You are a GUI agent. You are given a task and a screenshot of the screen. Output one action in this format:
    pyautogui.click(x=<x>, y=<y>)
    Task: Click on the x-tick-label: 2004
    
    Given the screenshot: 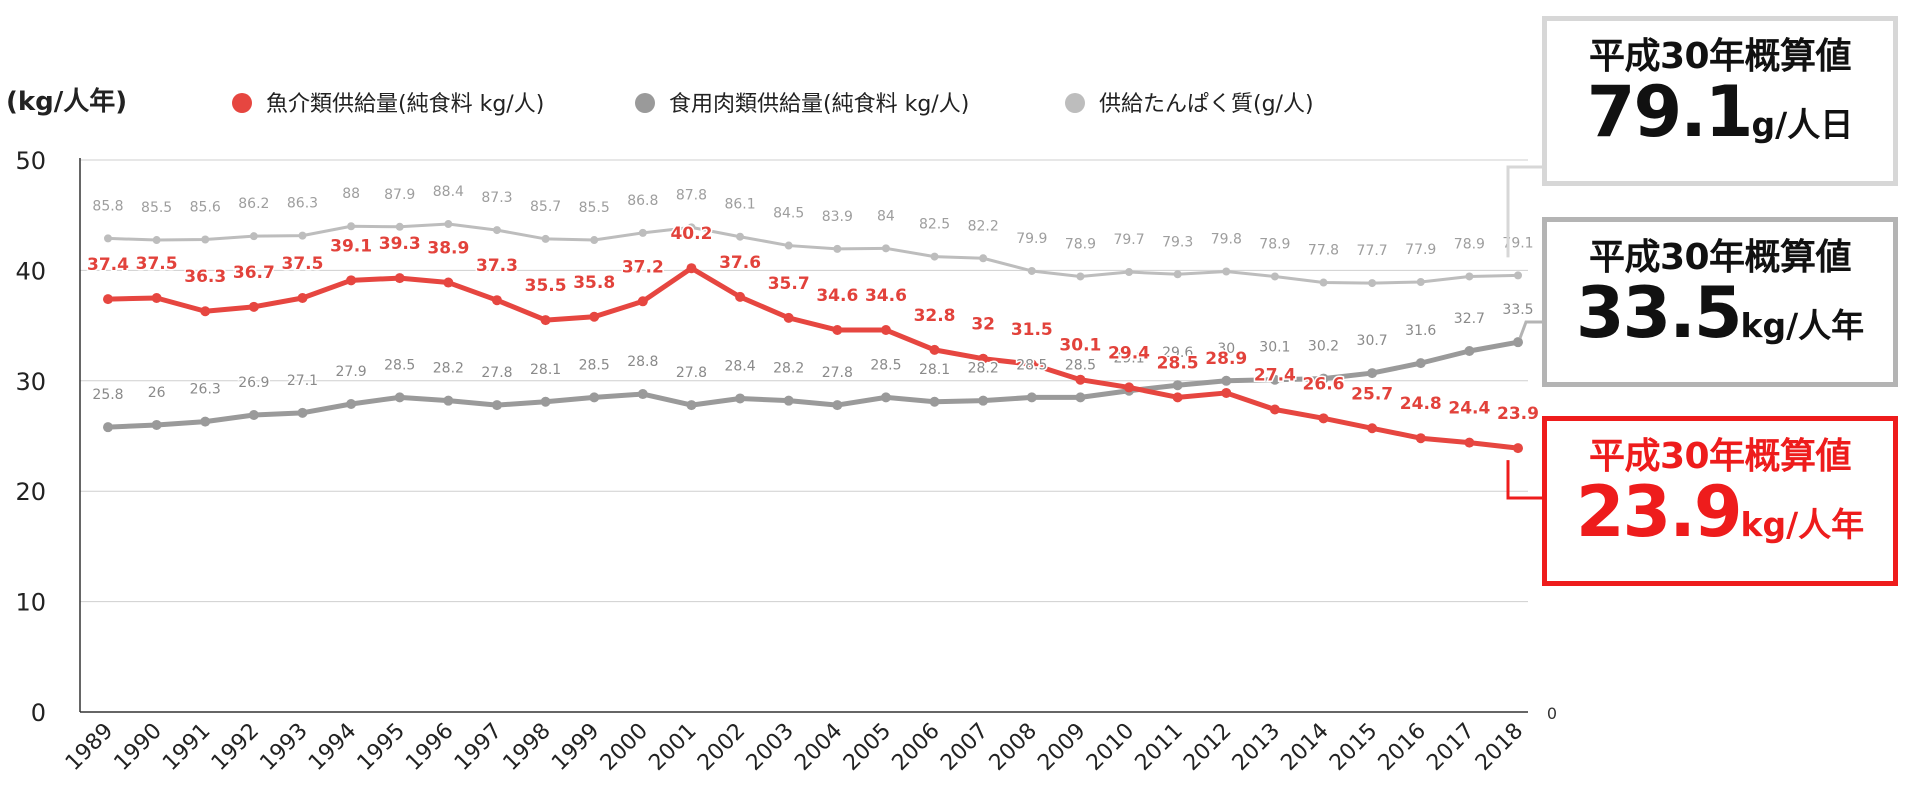 What is the action you would take?
    pyautogui.click(x=818, y=747)
    